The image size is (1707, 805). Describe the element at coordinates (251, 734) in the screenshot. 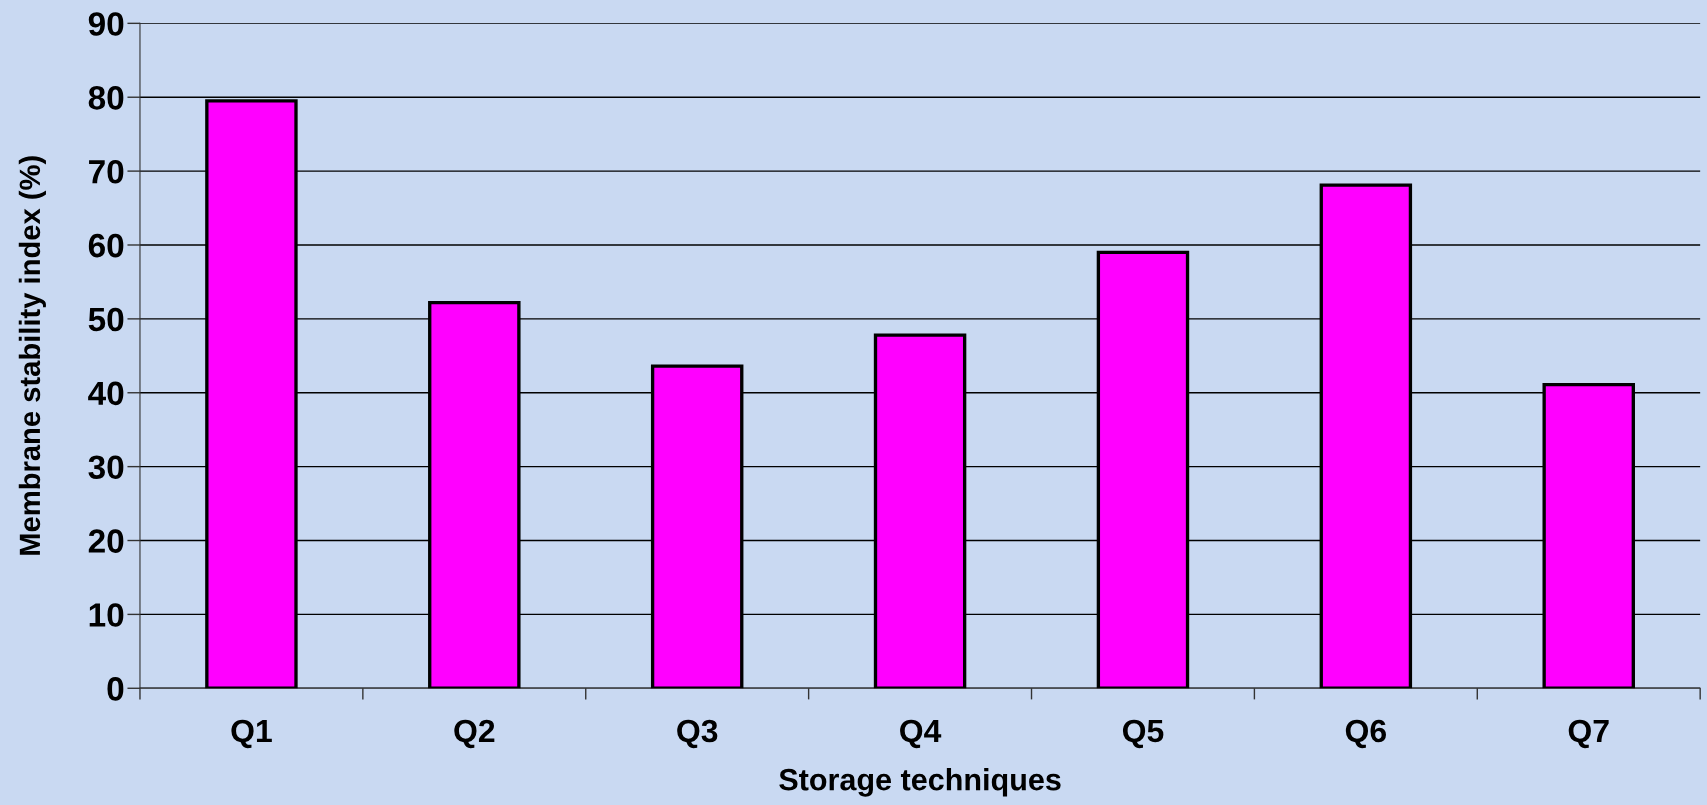

I see `x-tick-label: Q1` at that location.